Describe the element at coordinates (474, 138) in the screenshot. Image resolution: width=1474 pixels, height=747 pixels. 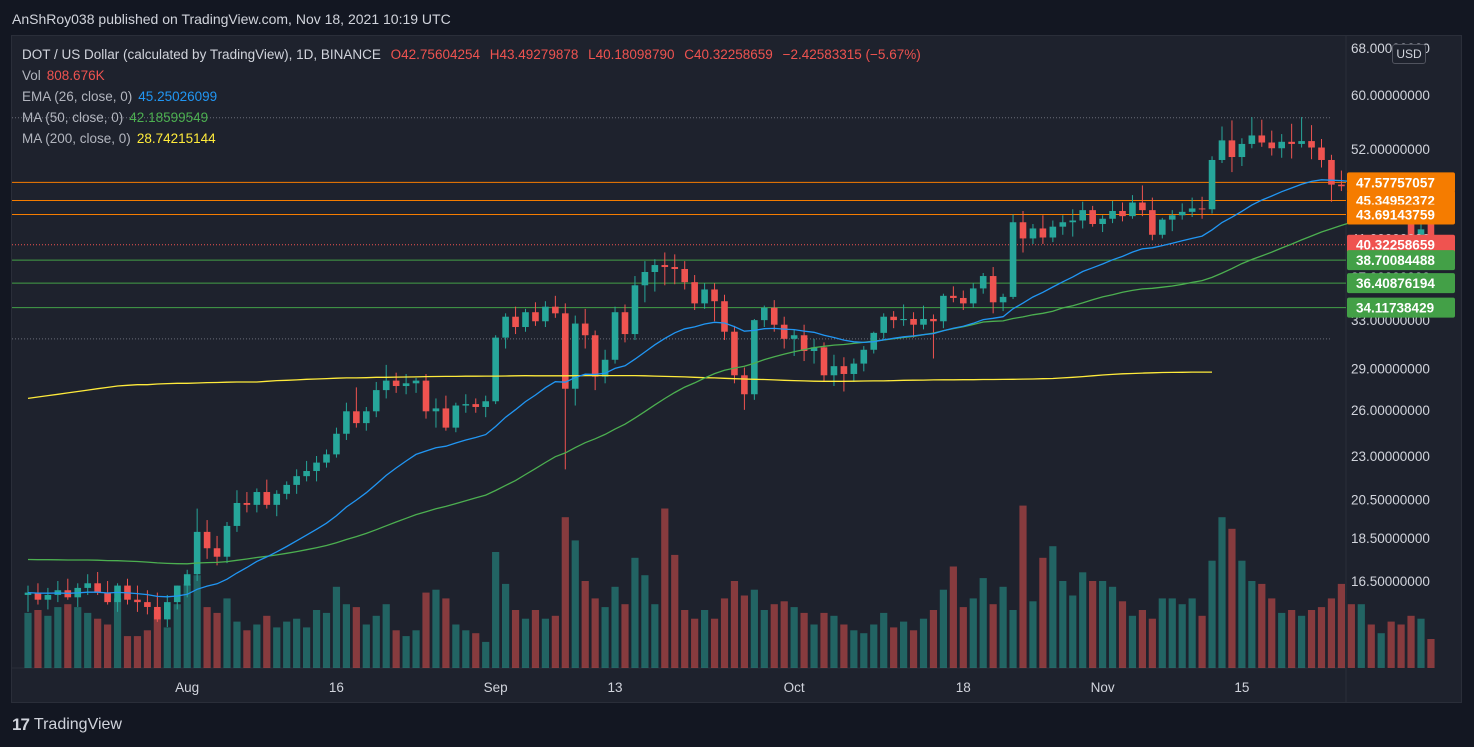
I see `legend-ma200-row: MA (200, close, 0) 28.74215144` at that location.